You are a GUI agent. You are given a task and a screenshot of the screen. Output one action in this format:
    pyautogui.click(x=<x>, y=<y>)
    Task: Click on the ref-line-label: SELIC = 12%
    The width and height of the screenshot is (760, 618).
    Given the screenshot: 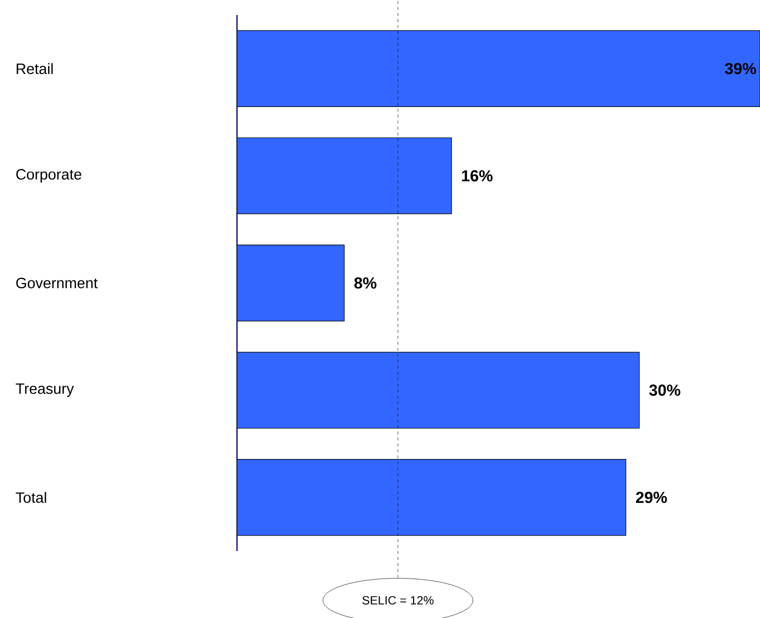 What is the action you would take?
    pyautogui.click(x=398, y=600)
    